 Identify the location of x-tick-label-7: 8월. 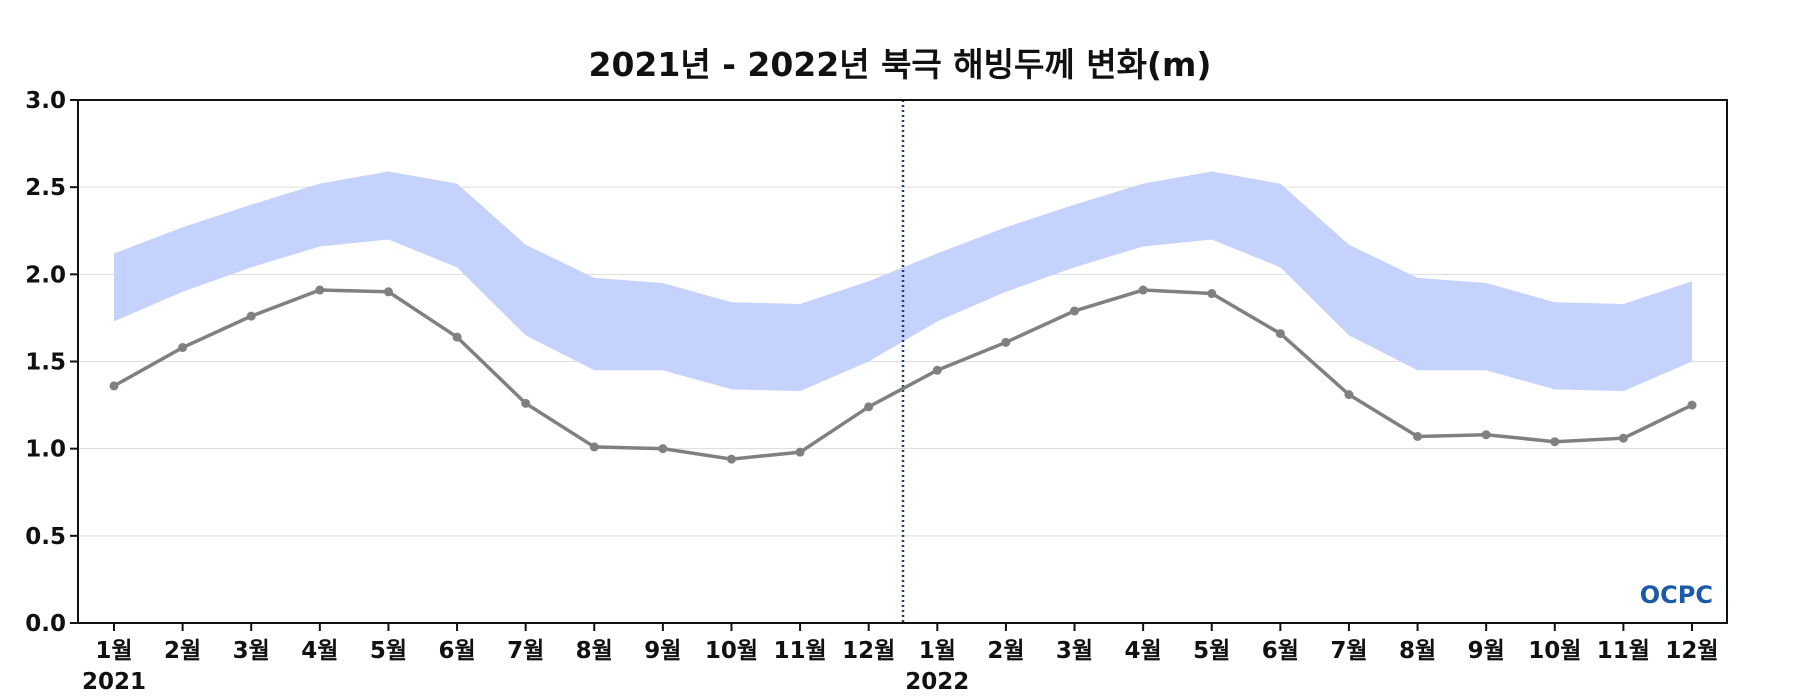
(594, 651).